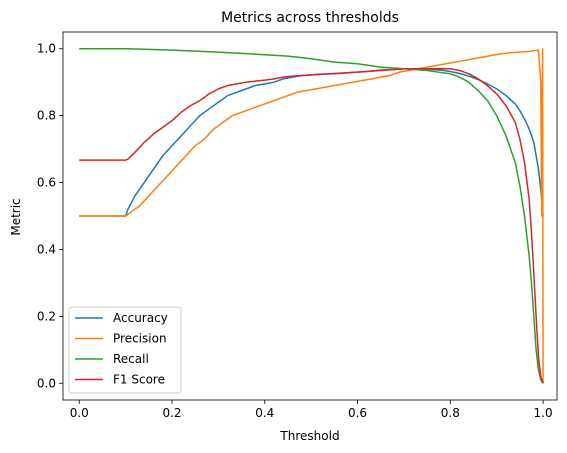  I want to click on y-tick-label: 0.0, so click(46, 383).